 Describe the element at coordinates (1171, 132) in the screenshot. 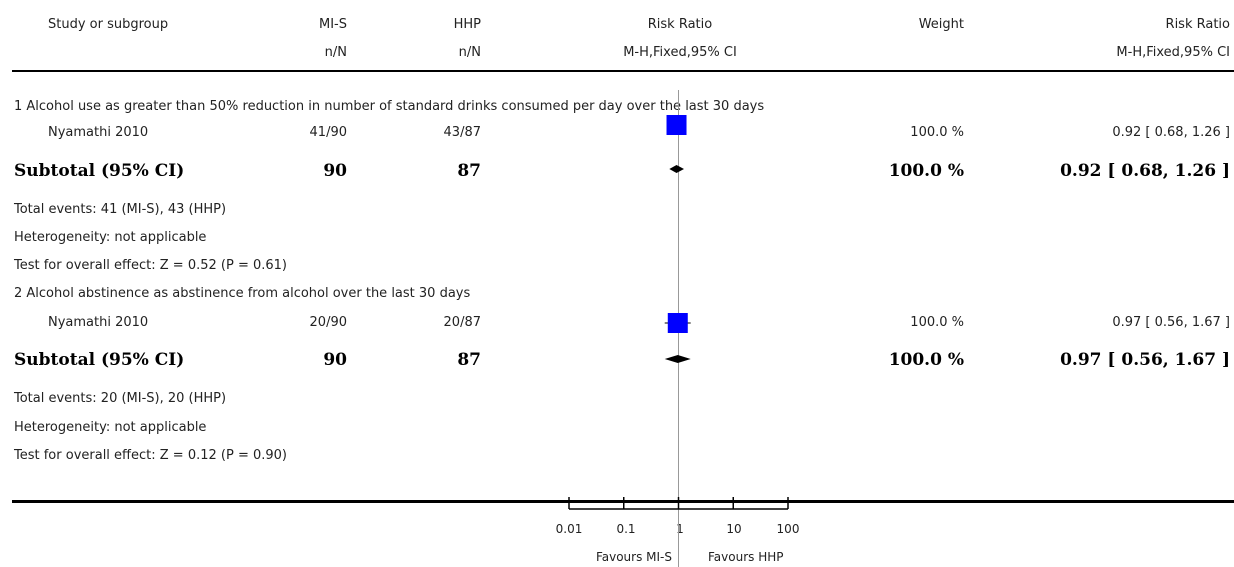

I see `study-1-ci: 0.92 [ 0.68, 1.26 ]` at that location.